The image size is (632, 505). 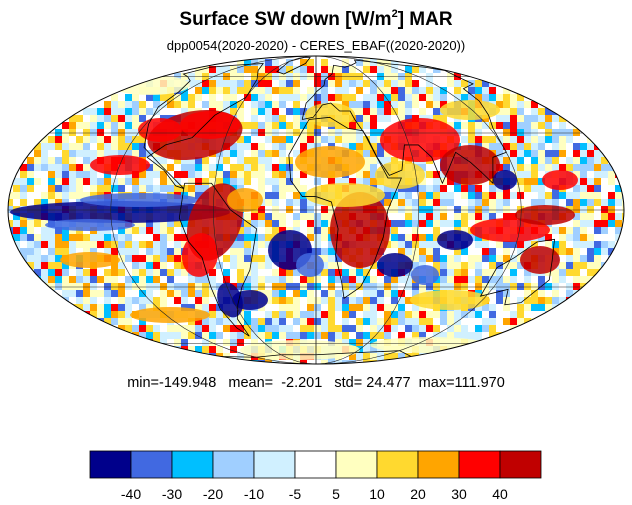 I want to click on max-label: max=, so click(x=436, y=383).